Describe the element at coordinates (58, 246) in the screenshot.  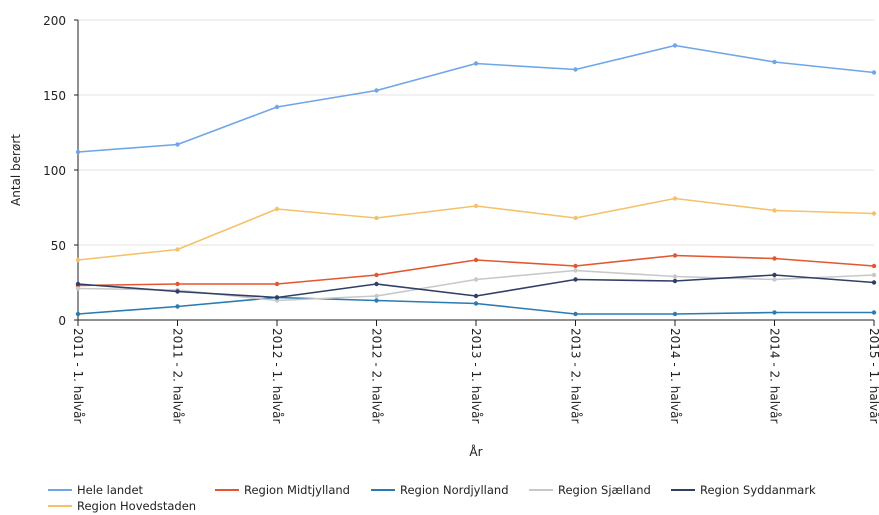
I see `y-tick-label: 50` at that location.